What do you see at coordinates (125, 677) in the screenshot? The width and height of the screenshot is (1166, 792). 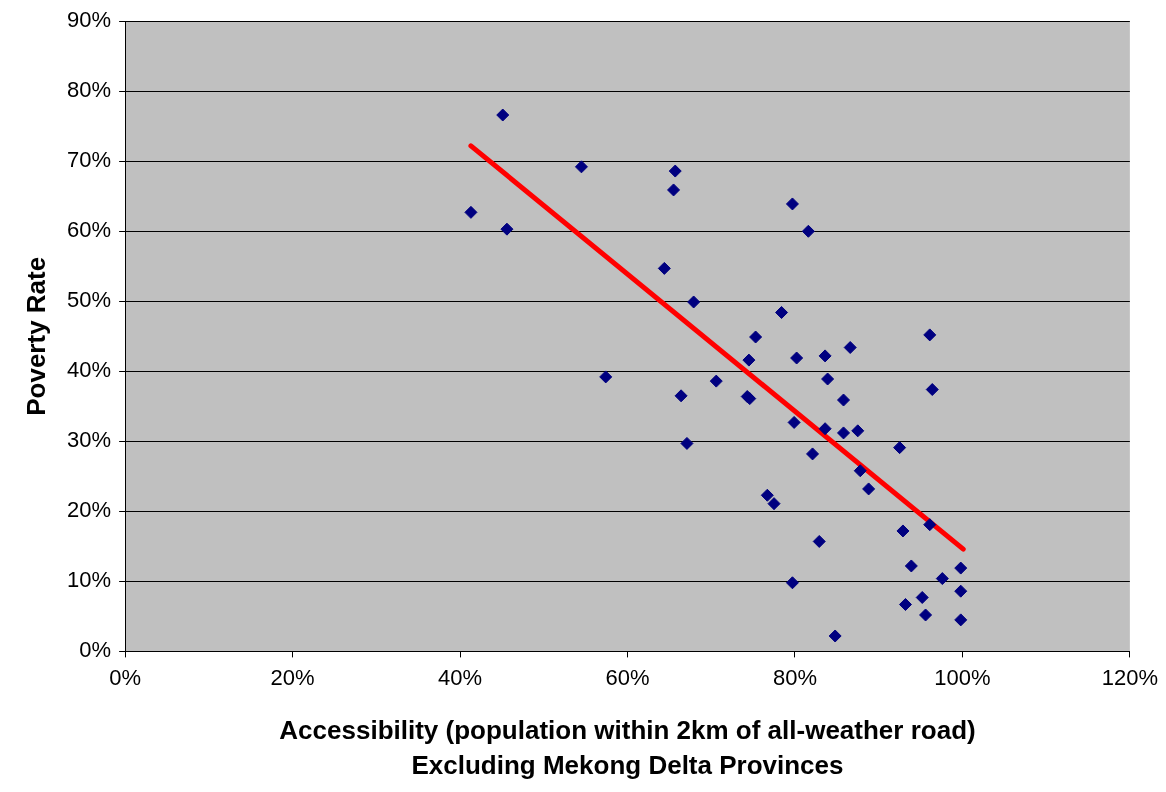 I see `x-tick-label: 0%` at bounding box center [125, 677].